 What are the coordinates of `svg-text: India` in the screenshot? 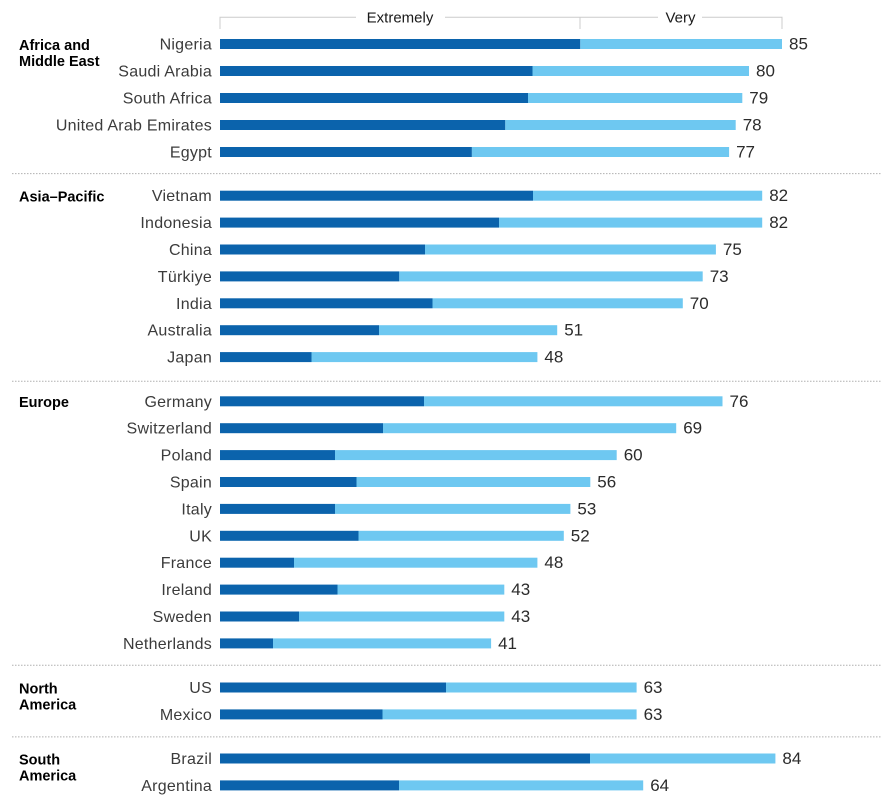 It's located at (194, 304).